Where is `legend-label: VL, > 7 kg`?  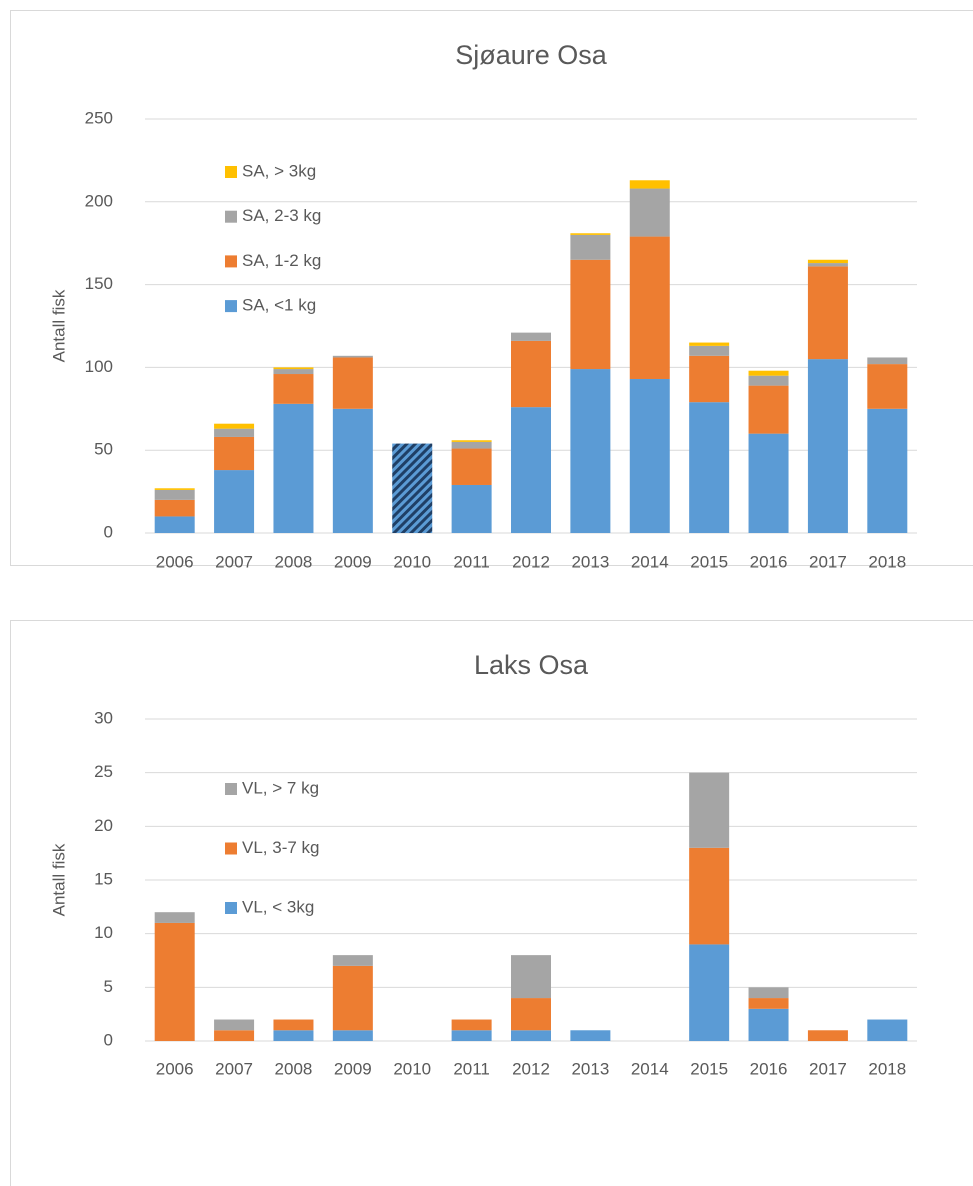
legend-label: VL, > 7 kg is located at coordinates (280, 787).